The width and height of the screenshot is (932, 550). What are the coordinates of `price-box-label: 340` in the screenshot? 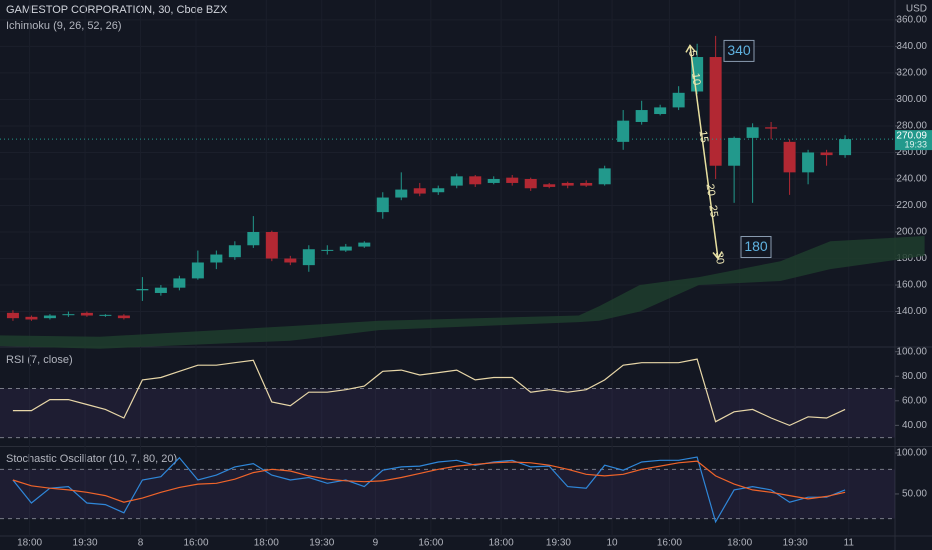 It's located at (739, 50).